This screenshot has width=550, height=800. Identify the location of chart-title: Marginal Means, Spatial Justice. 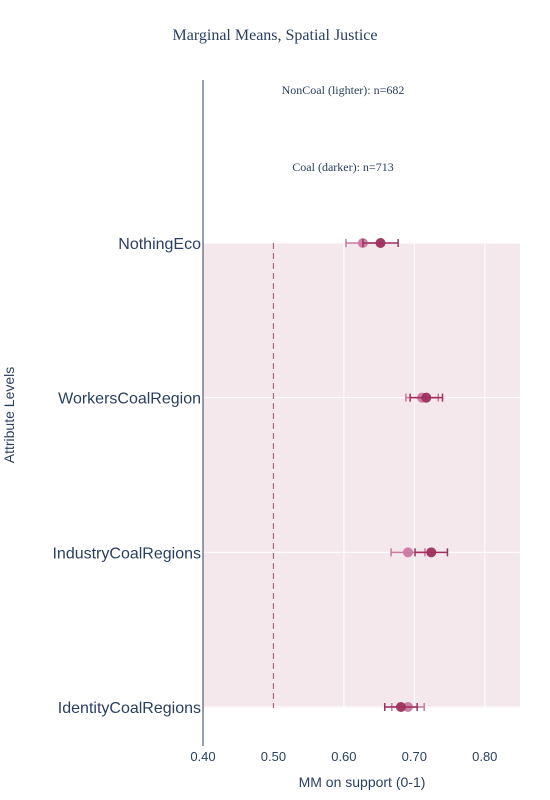
(275, 35).